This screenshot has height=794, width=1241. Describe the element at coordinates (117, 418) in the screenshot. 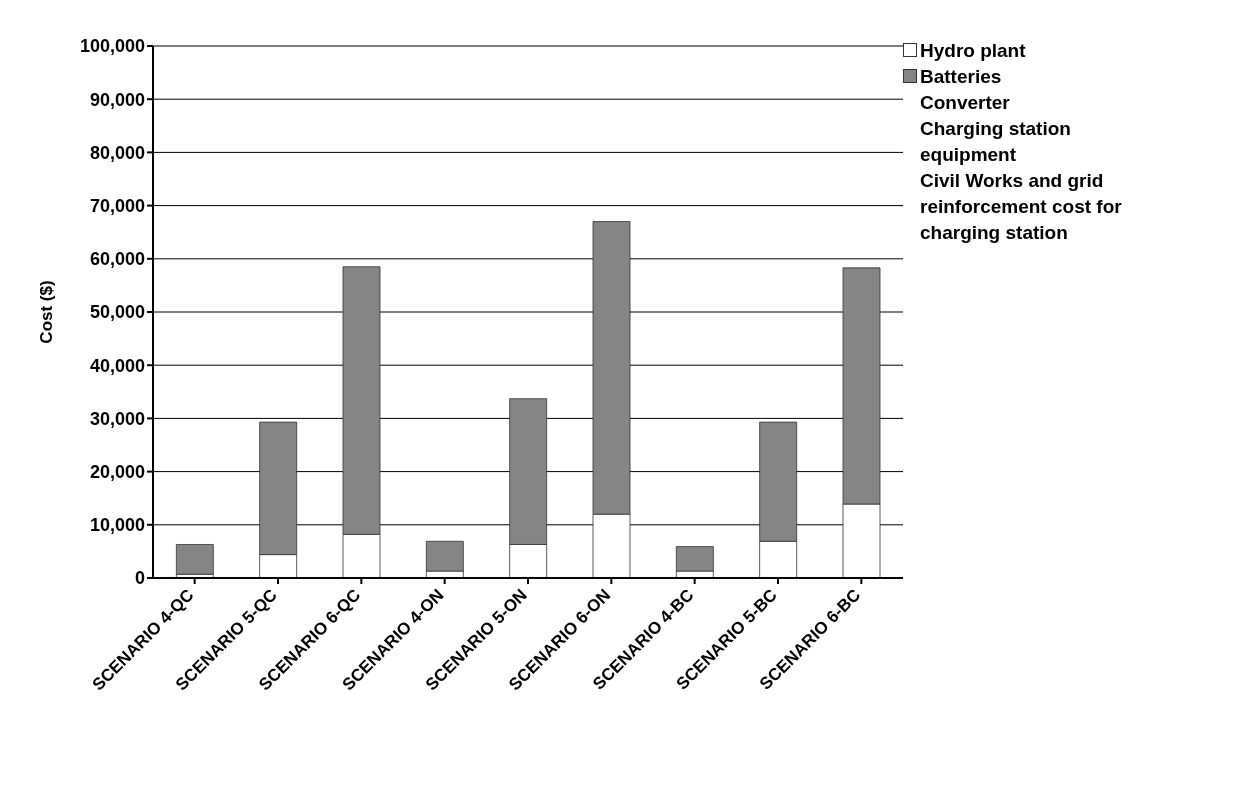

I see `y-tick-label: 30,000` at that location.